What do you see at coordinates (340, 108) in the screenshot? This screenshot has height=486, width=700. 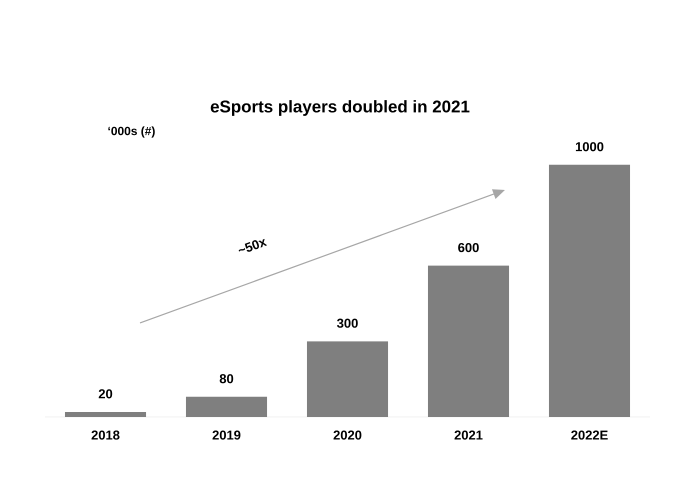 I see `chart-title: eSports players doubled in 2021` at bounding box center [340, 108].